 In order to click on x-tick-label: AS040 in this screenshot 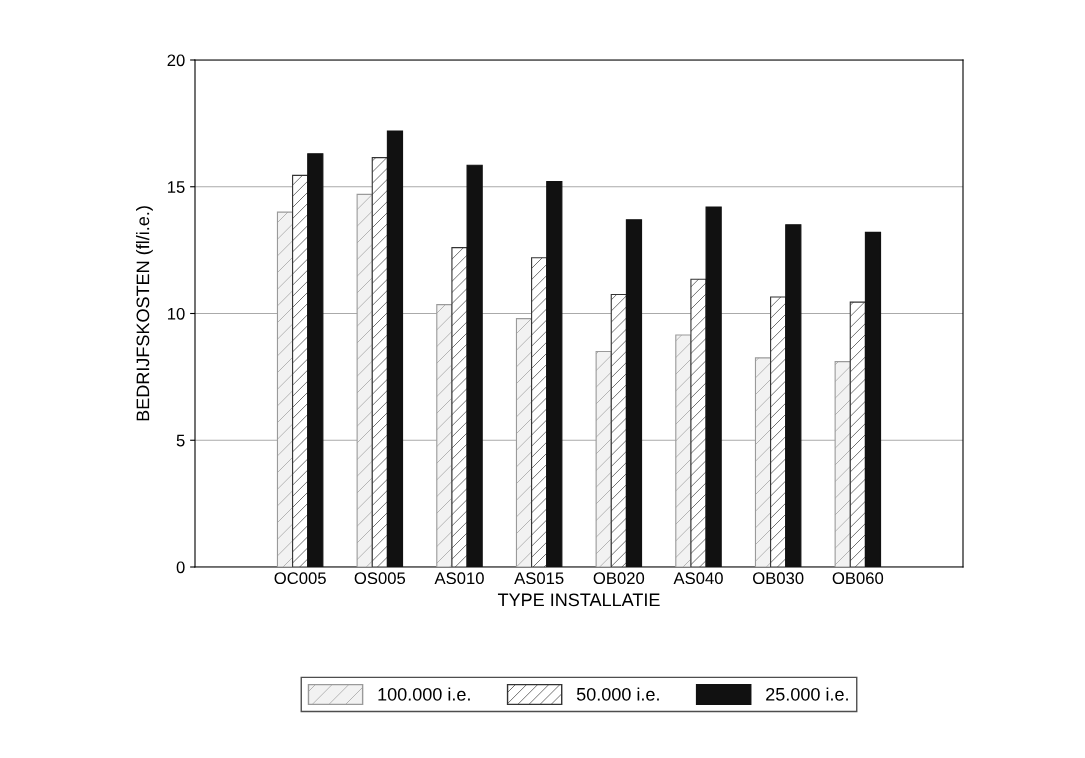, I will do `click(698, 578)`.